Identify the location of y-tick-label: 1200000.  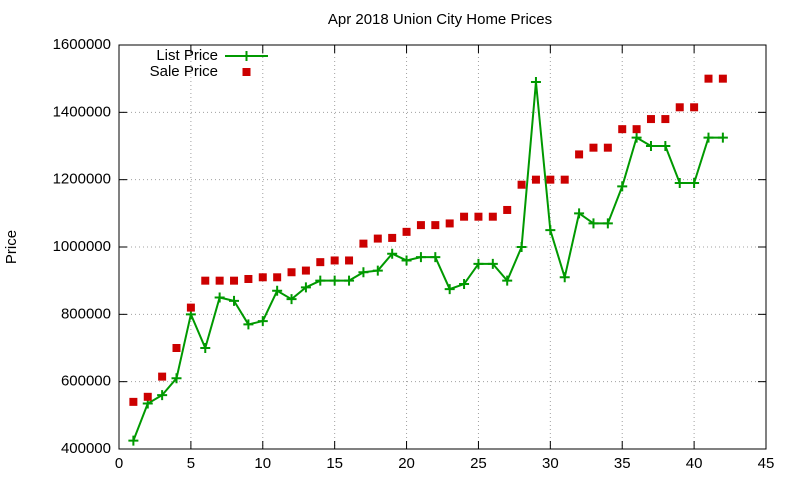
(82, 179).